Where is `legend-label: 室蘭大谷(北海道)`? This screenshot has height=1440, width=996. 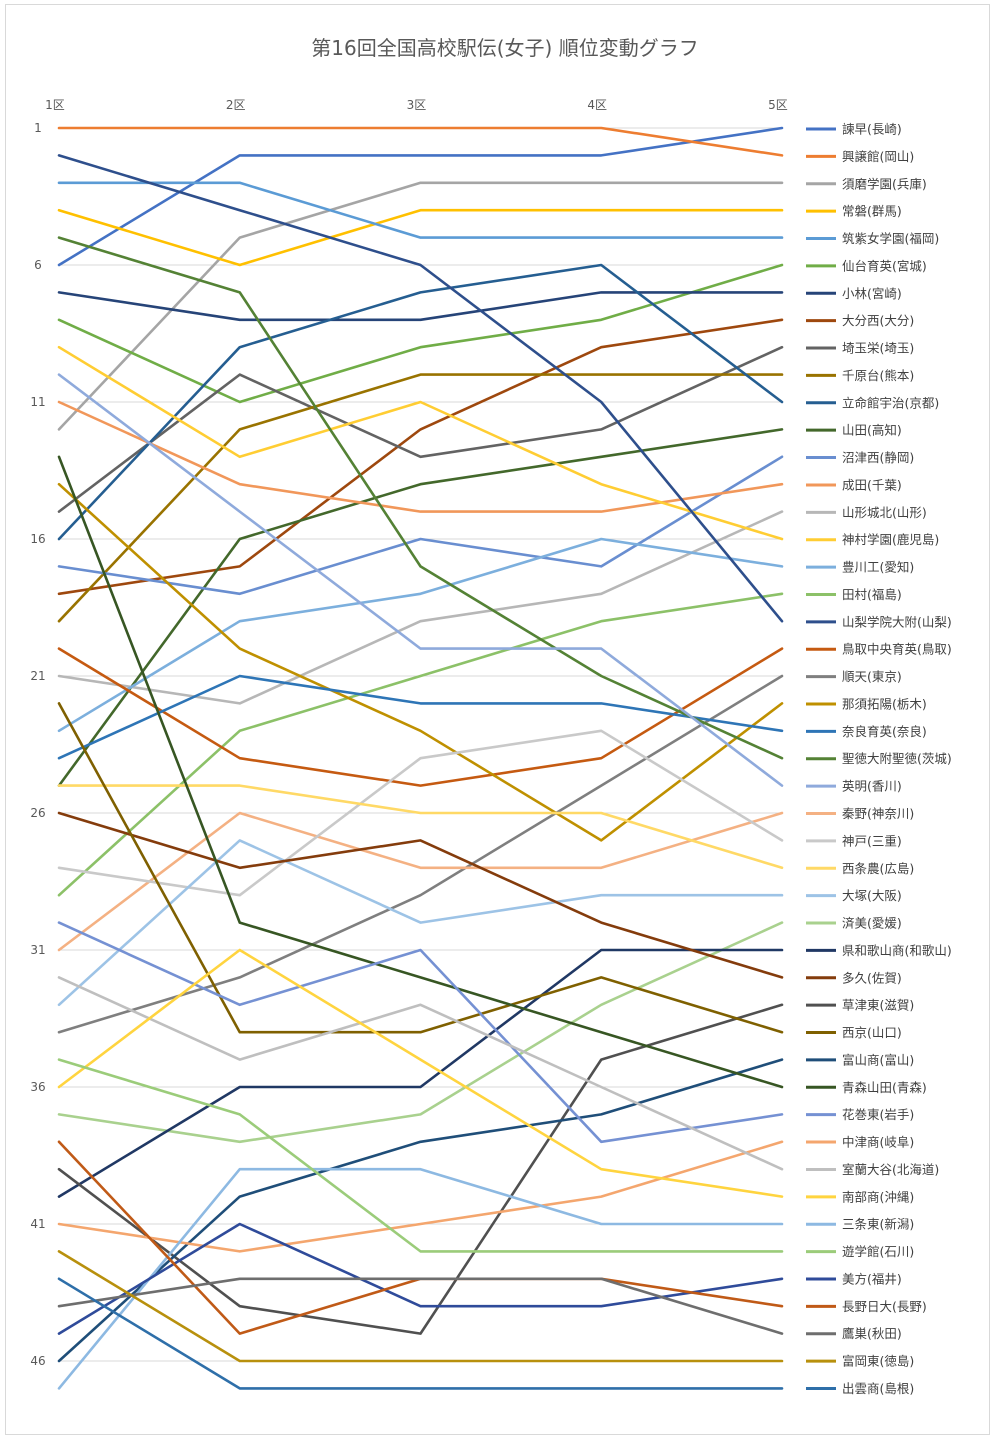
legend-label: 室蘭大谷(北海道) is located at coordinates (890, 1169).